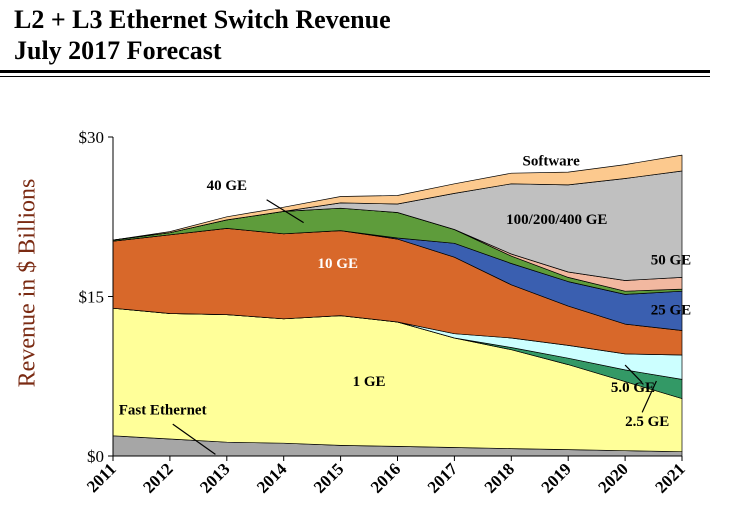  What do you see at coordinates (385, 477) in the screenshot?
I see `x-tick-label: 2016` at bounding box center [385, 477].